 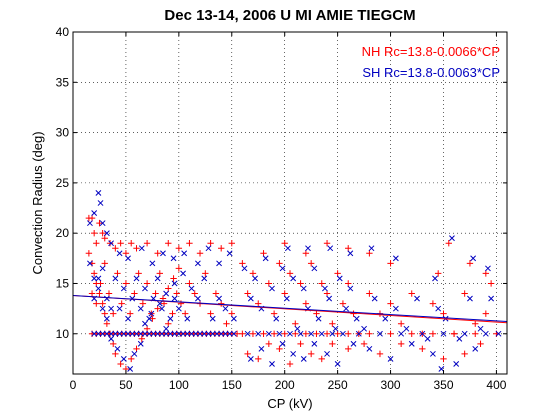 I want to click on x-tick-label: 400, so click(x=496, y=385).